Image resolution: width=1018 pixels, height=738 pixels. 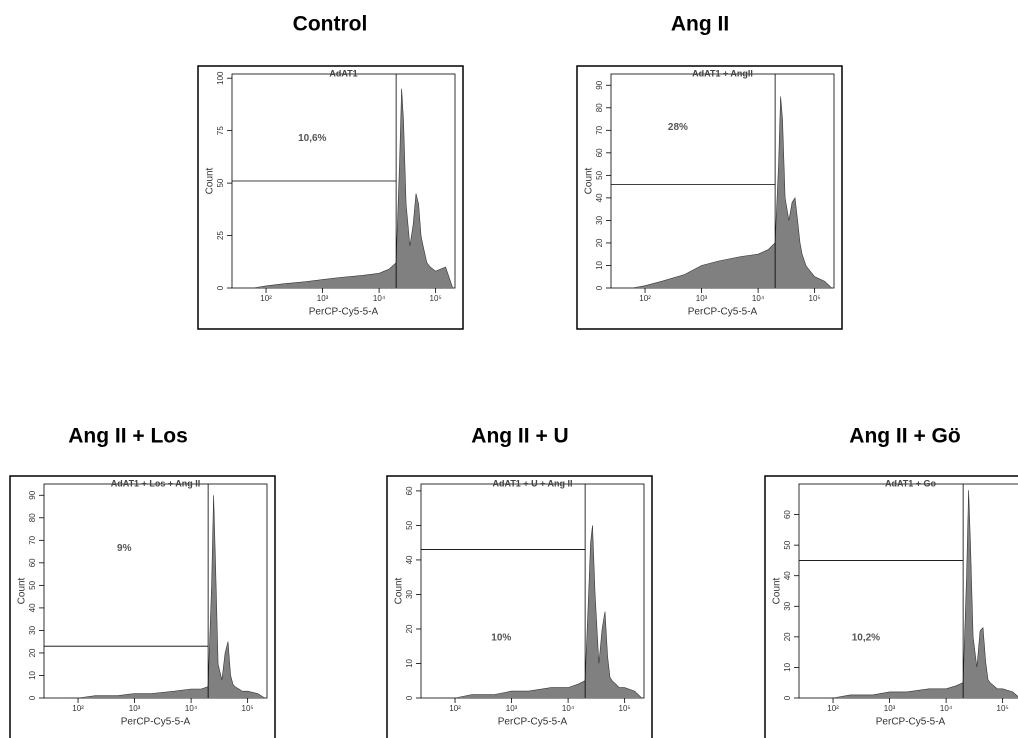 What do you see at coordinates (220, 130) in the screenshot?
I see `y-tick-label: 75` at bounding box center [220, 130].